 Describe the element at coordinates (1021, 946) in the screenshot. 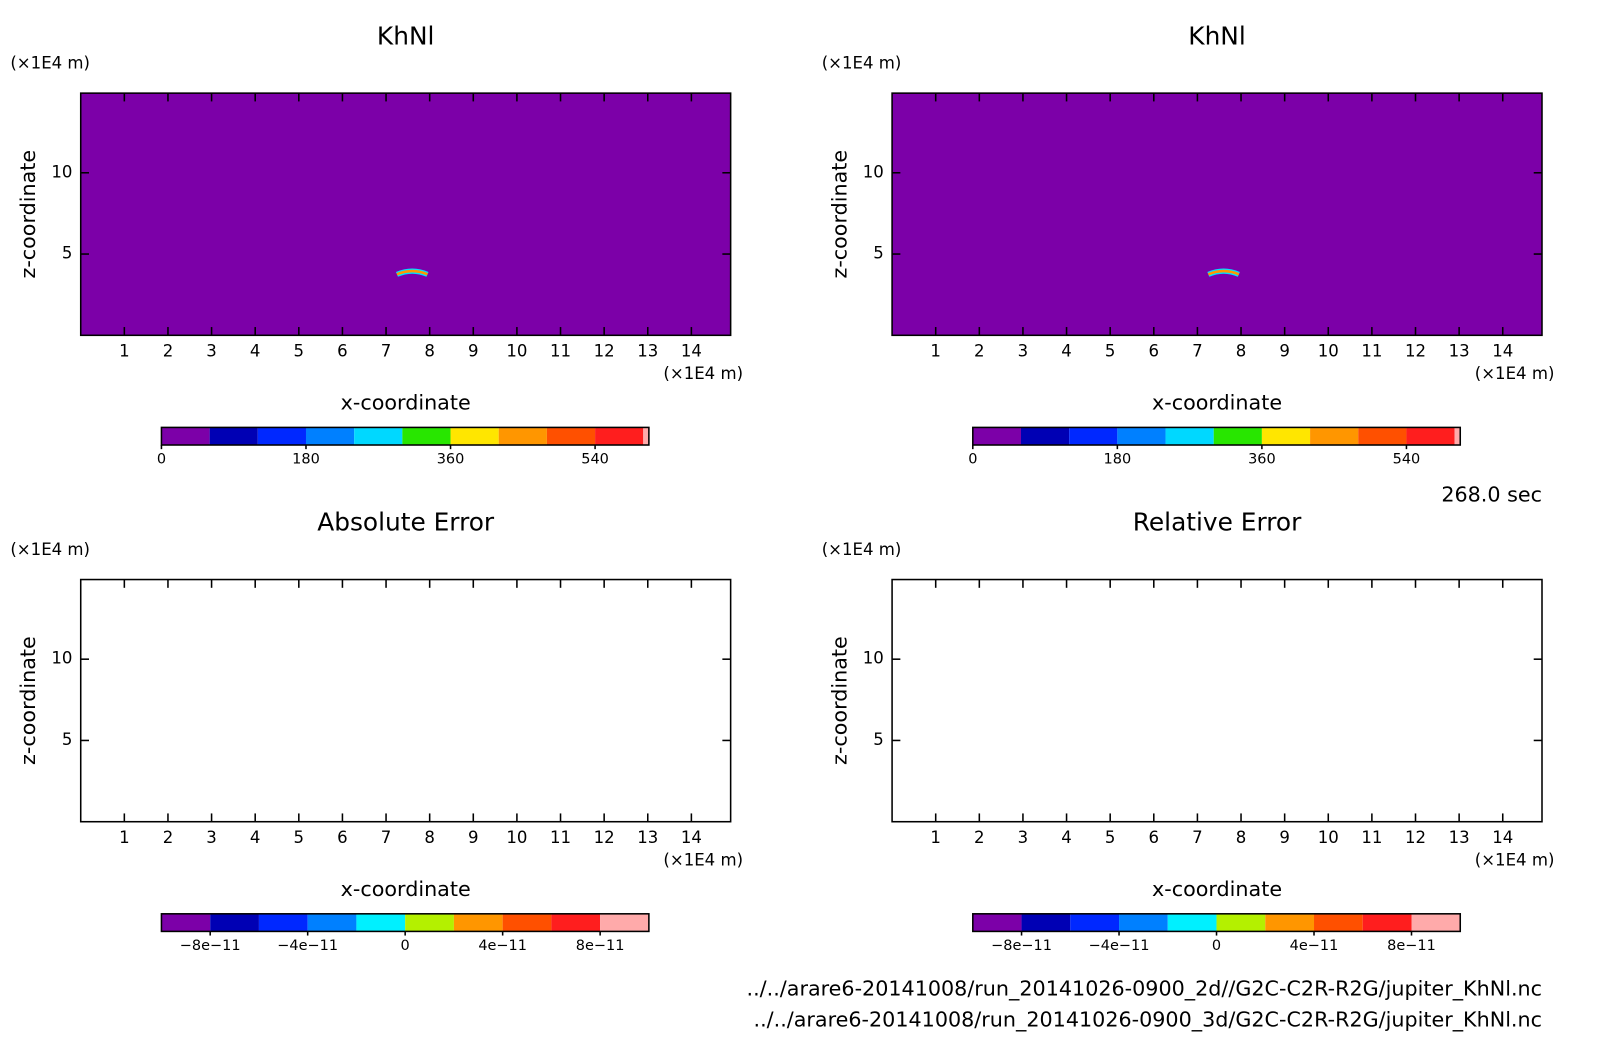

I see `colorbar-tick-label: −8e−11` at that location.